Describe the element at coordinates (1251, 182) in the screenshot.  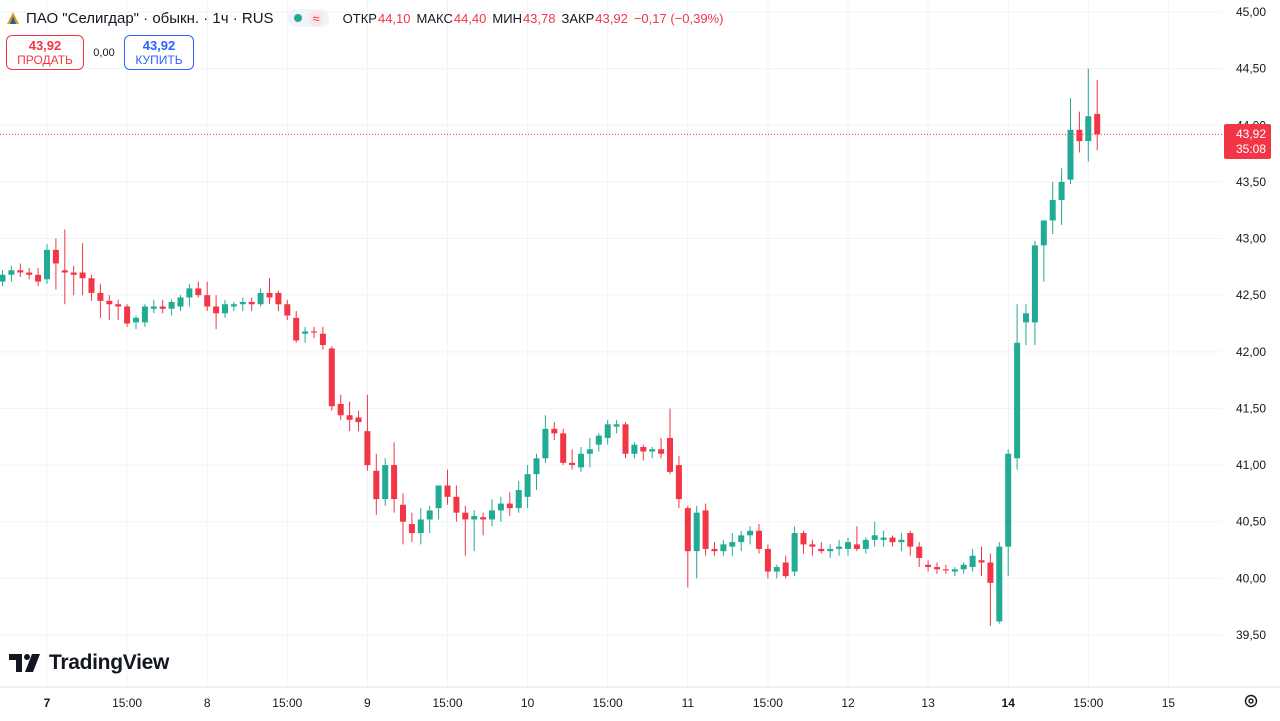
I see `price-tick-label: 43,50` at that location.